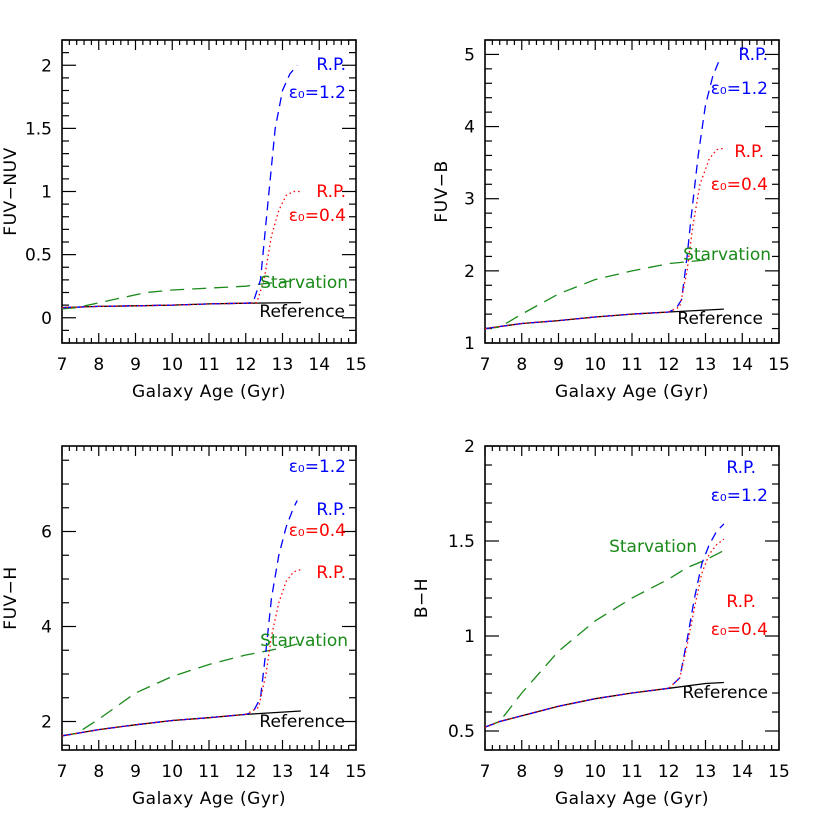  I want to click on y-axis-label: FUV−B, so click(442, 191).